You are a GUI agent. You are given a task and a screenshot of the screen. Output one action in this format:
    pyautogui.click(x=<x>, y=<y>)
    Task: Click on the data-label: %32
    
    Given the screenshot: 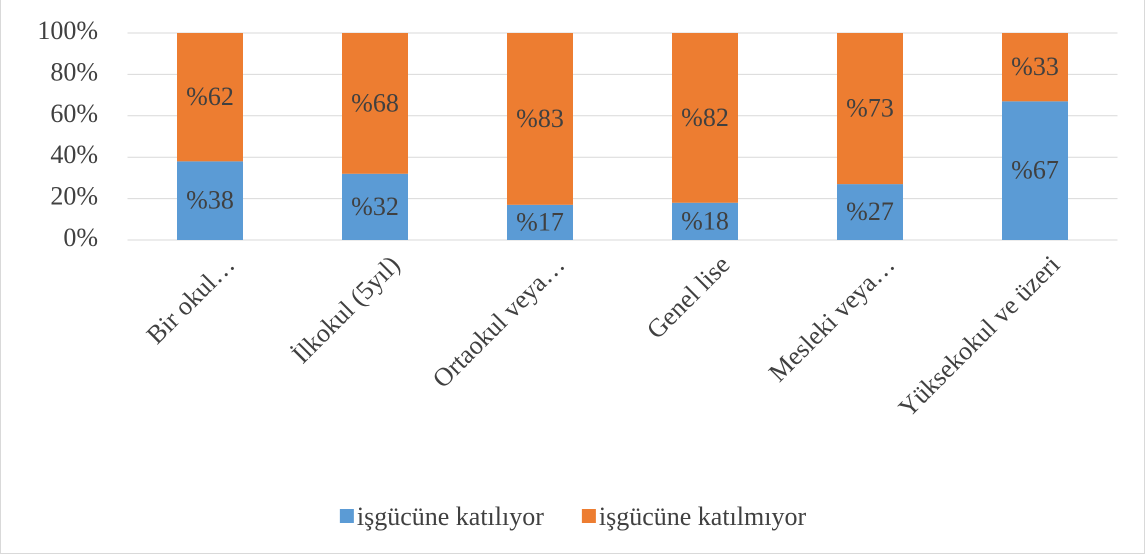 What is the action you would take?
    pyautogui.click(x=375, y=206)
    